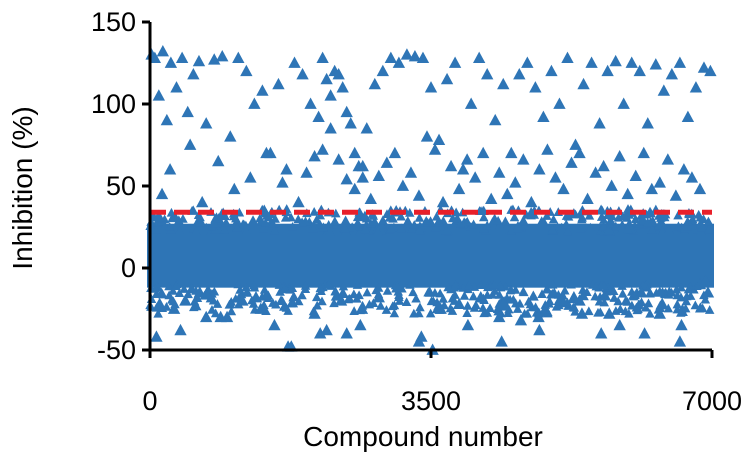 The height and width of the screenshot is (457, 750). What do you see at coordinates (22, 187) in the screenshot?
I see `y-axis-title: Inhibition (%)` at bounding box center [22, 187].